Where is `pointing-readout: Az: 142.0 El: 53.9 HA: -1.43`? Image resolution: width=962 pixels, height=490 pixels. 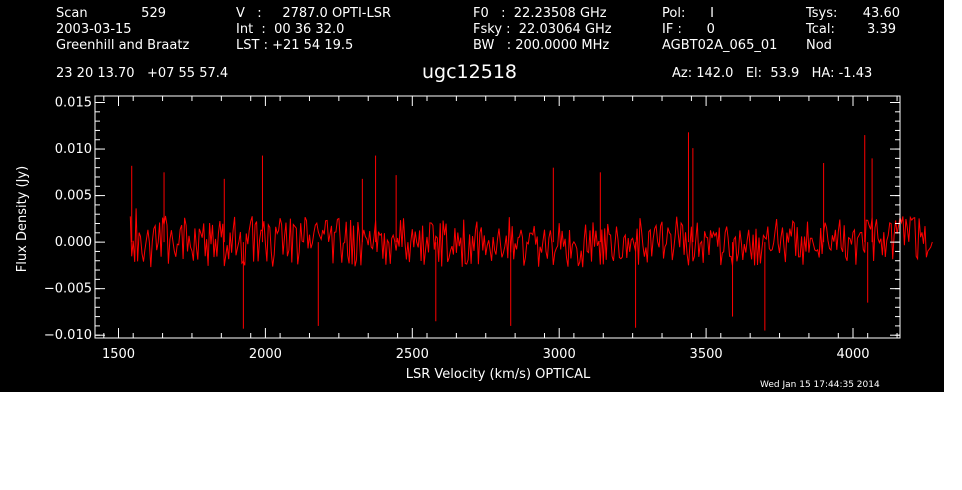
pointing-readout: Az: 142.0 El: 53.9 HA: -1.43 is located at coordinates (772, 73).